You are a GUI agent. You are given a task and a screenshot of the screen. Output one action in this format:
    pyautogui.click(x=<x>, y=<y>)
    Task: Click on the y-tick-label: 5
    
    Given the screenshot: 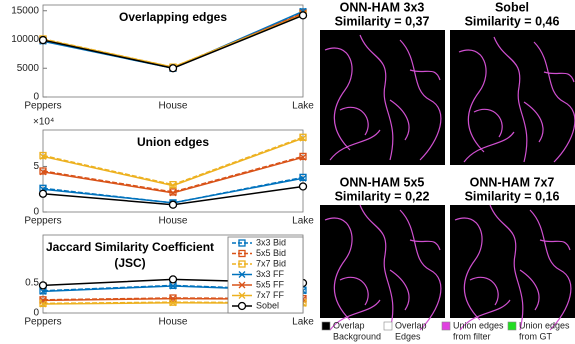 What is the action you would take?
    pyautogui.click(x=36, y=166)
    